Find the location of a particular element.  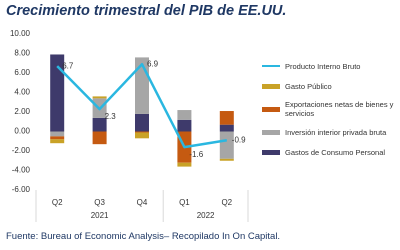

y-tick-label: 4.00 is located at coordinates (22, 92).